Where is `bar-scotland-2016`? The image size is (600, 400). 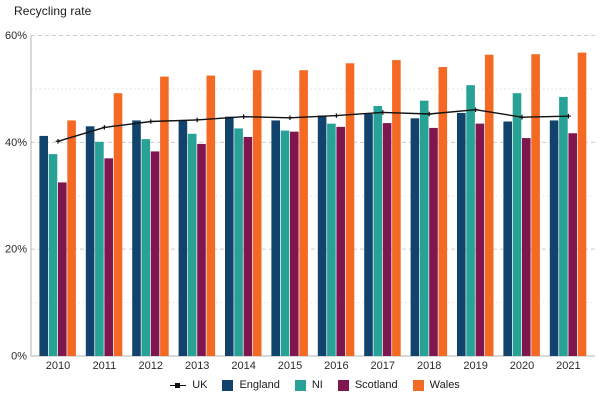 bar-scotland-2016 is located at coordinates (340, 241).